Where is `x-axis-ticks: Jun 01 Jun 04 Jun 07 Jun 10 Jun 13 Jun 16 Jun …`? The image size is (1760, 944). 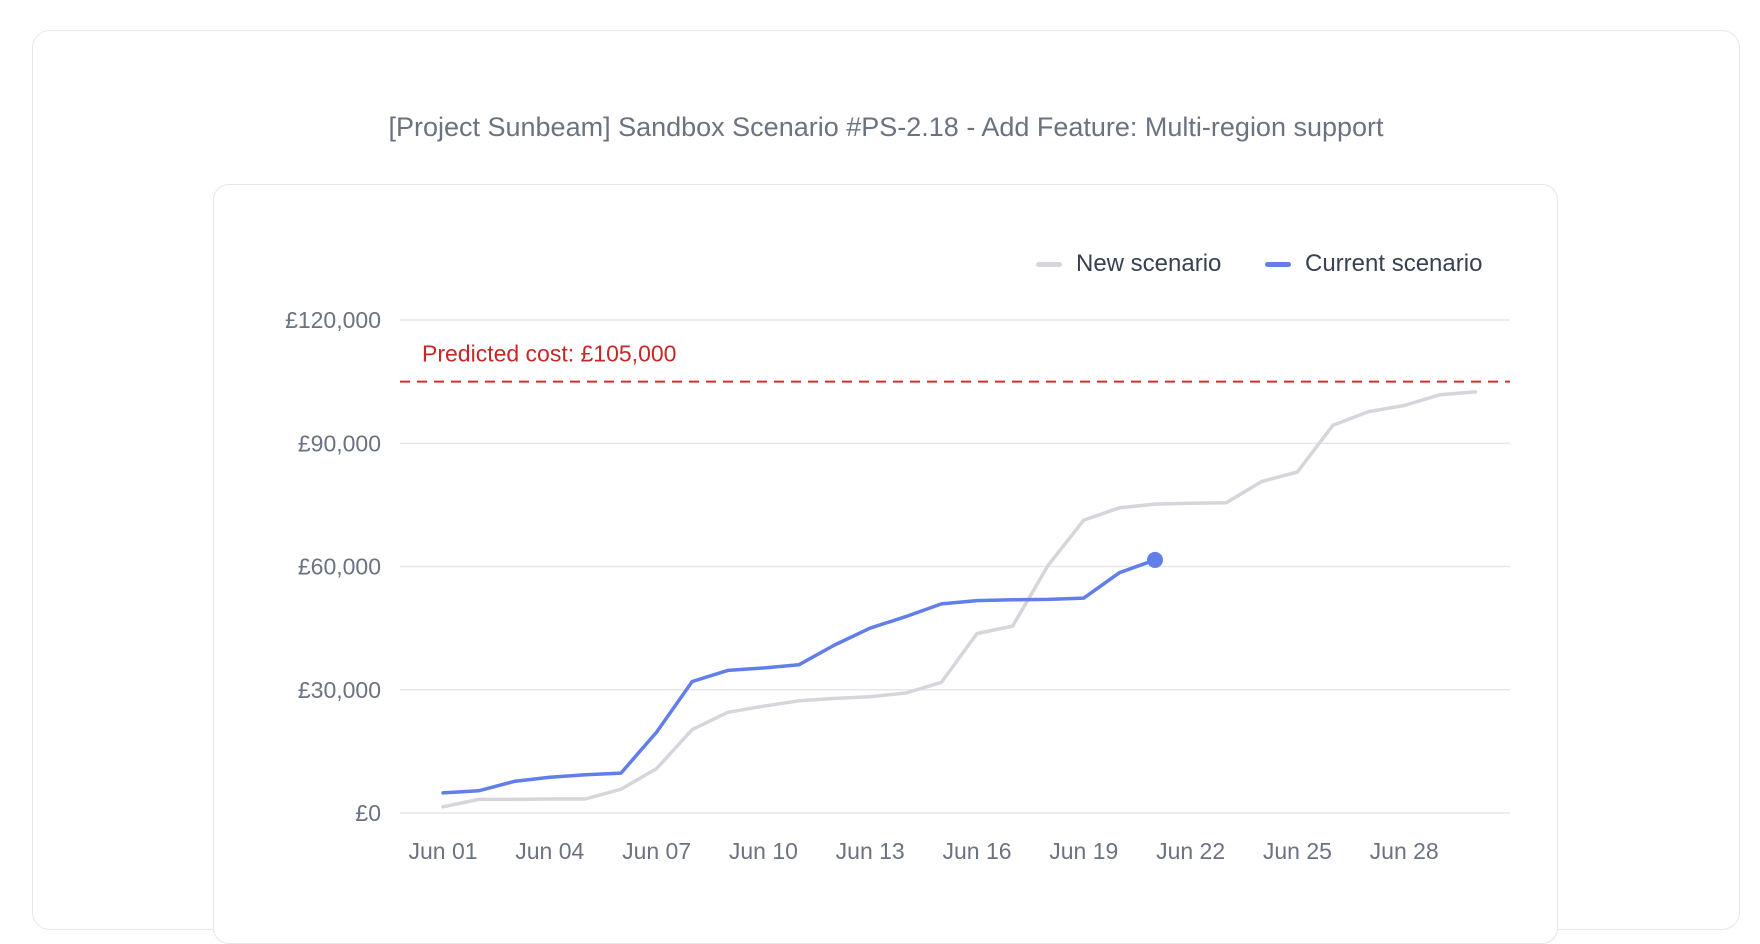
x-axis-ticks: Jun 01 Jun 04 Jun 07 Jun 10 Jun 13 Jun 16 Jun … is located at coordinates (923, 851).